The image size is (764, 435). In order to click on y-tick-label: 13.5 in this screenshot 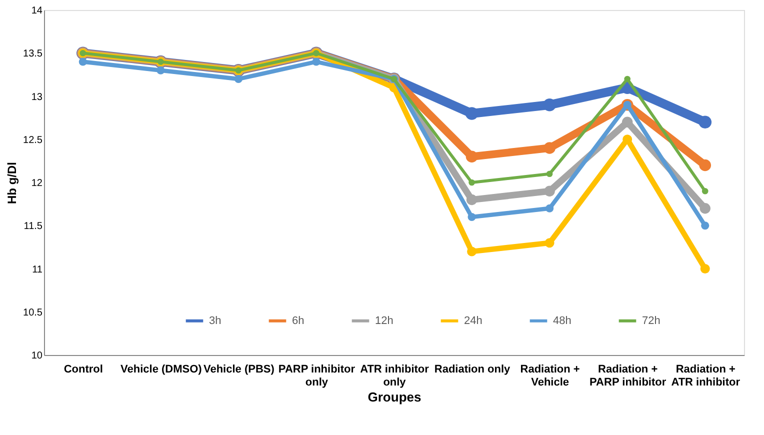, I will do `click(33, 54)`.